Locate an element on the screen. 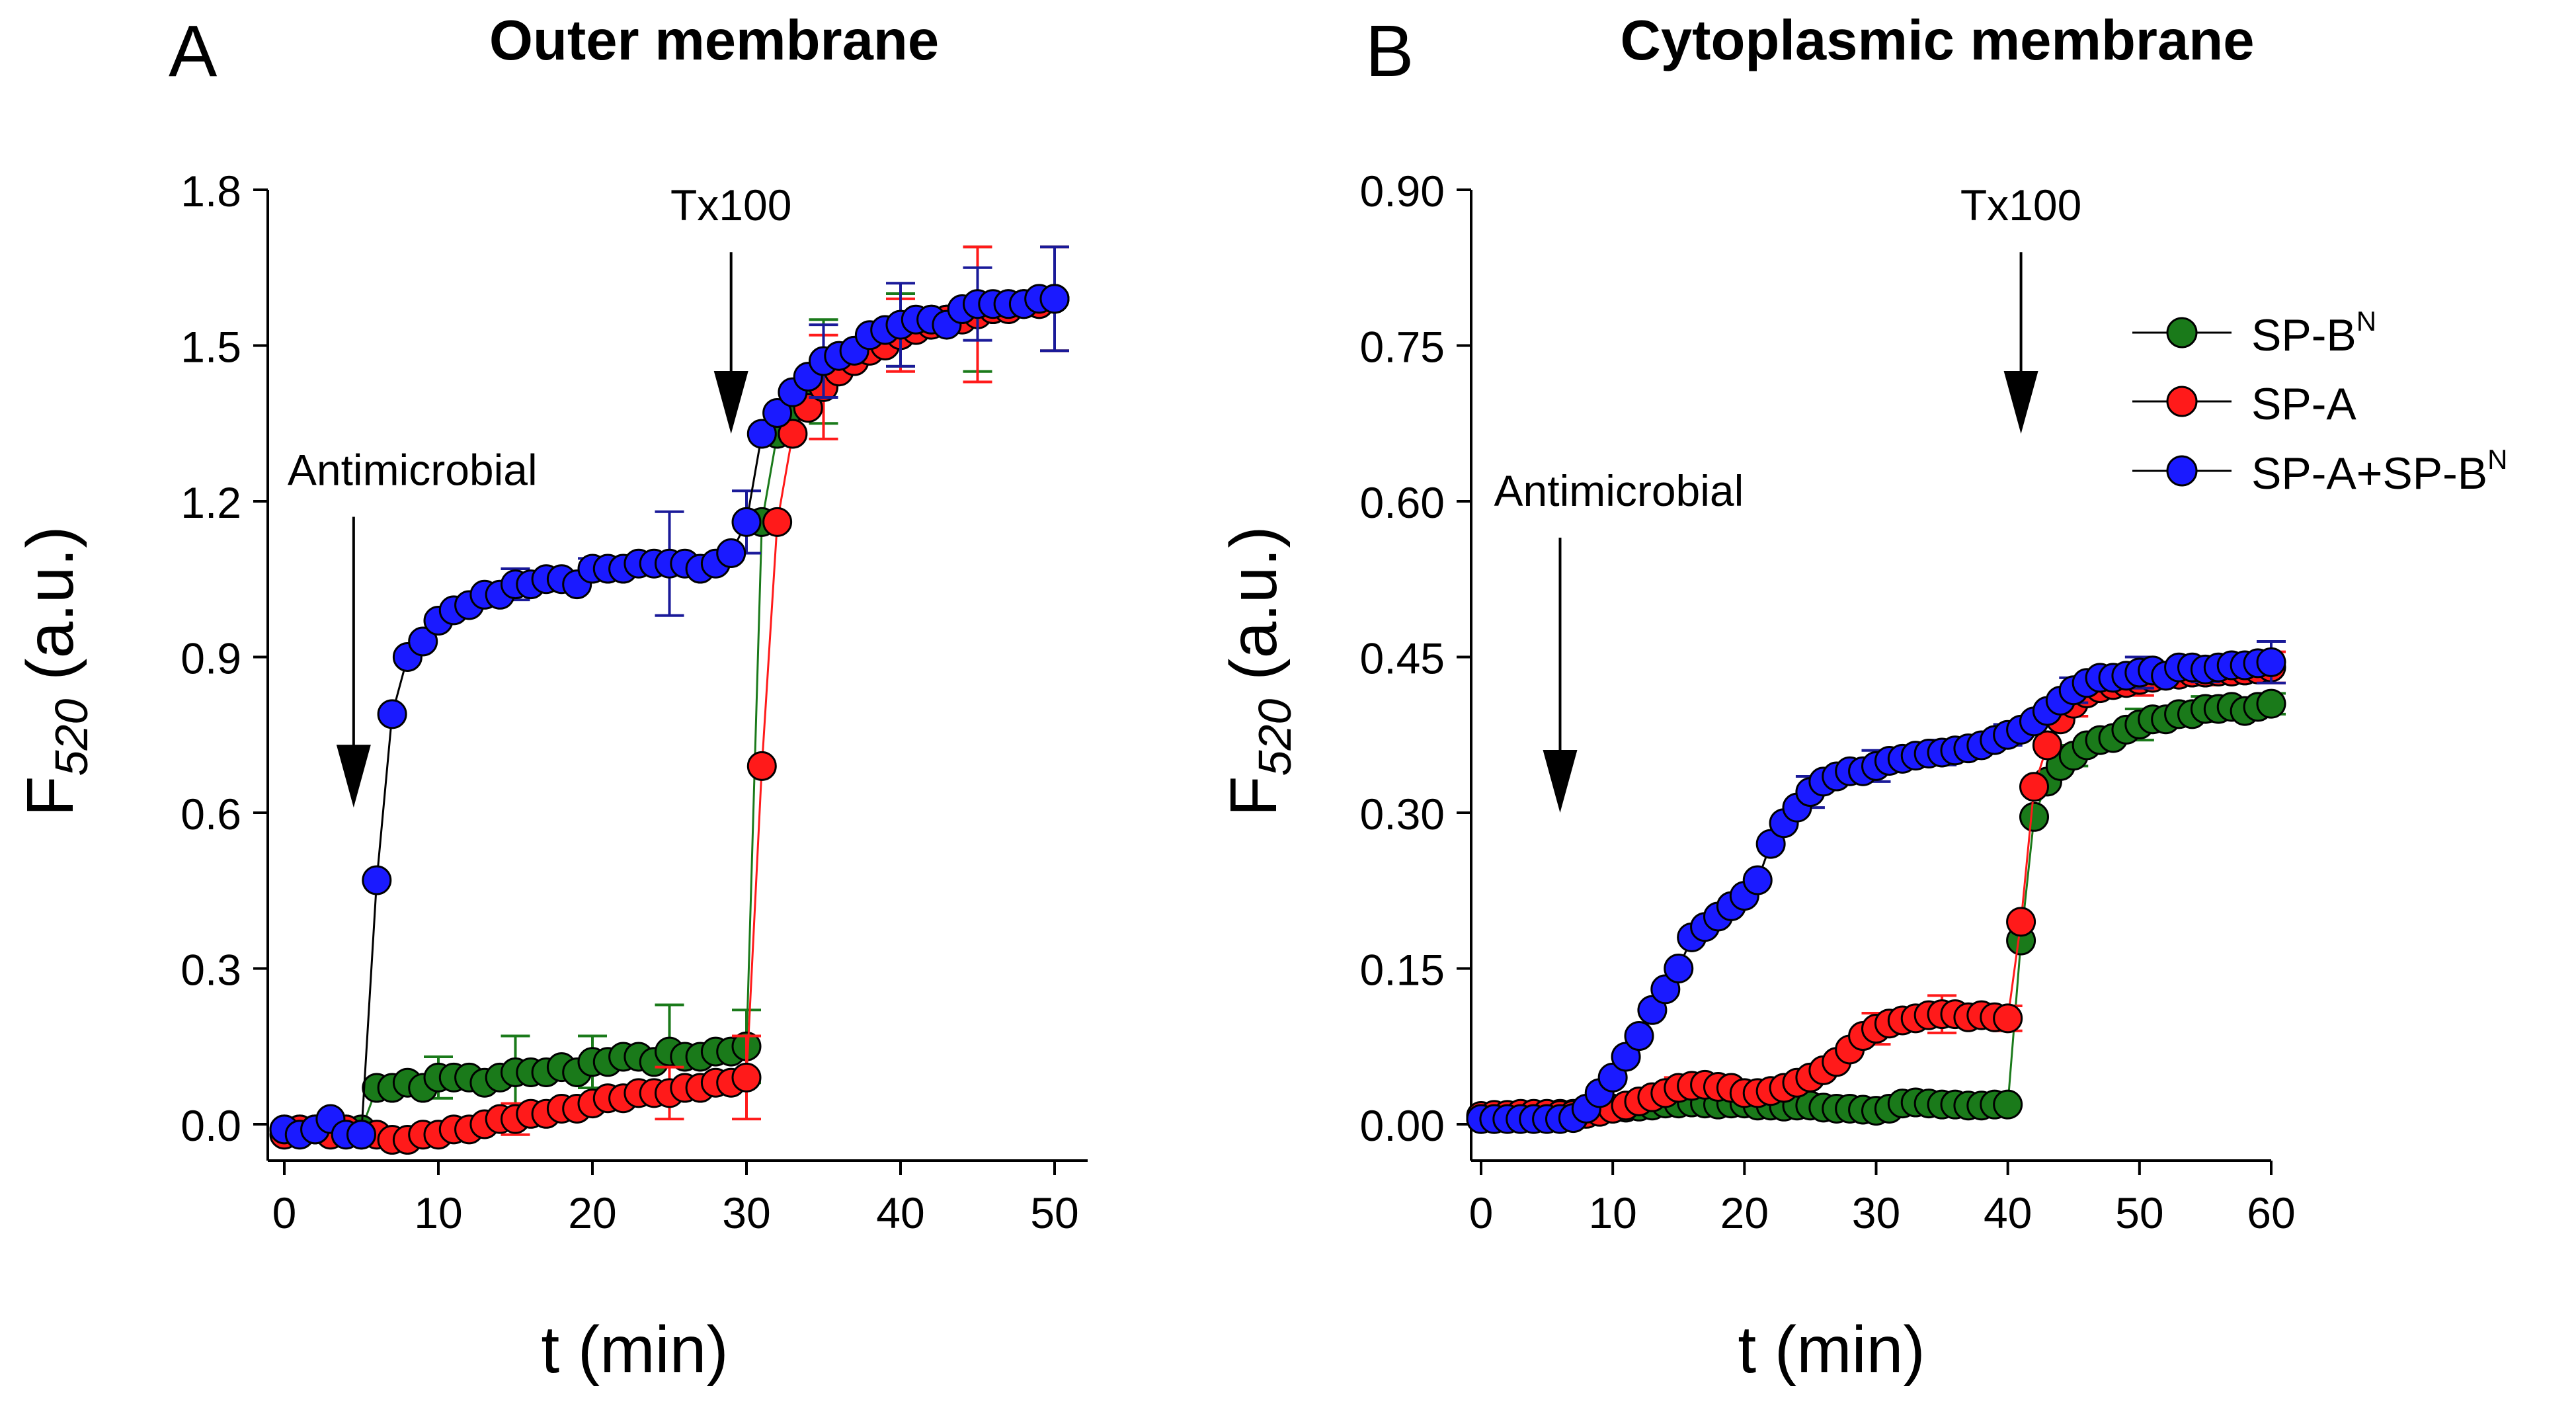  panel-b-y-tick-label: 0.75 is located at coordinates (1402, 347).